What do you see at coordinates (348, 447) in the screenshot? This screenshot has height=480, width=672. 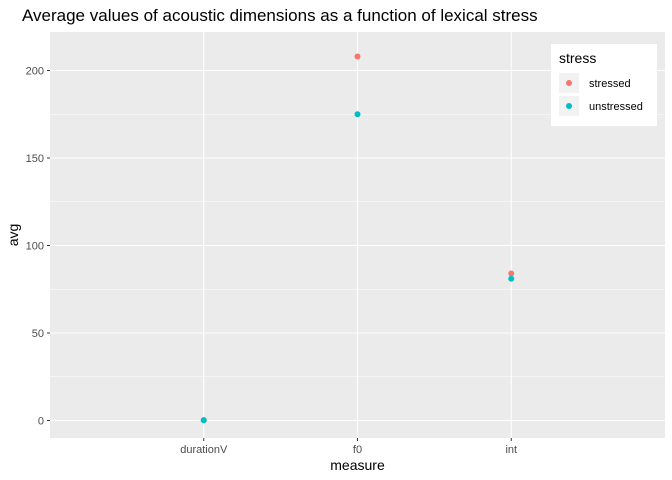 I see `x-axis-ticks: durationV f0 int` at bounding box center [348, 447].